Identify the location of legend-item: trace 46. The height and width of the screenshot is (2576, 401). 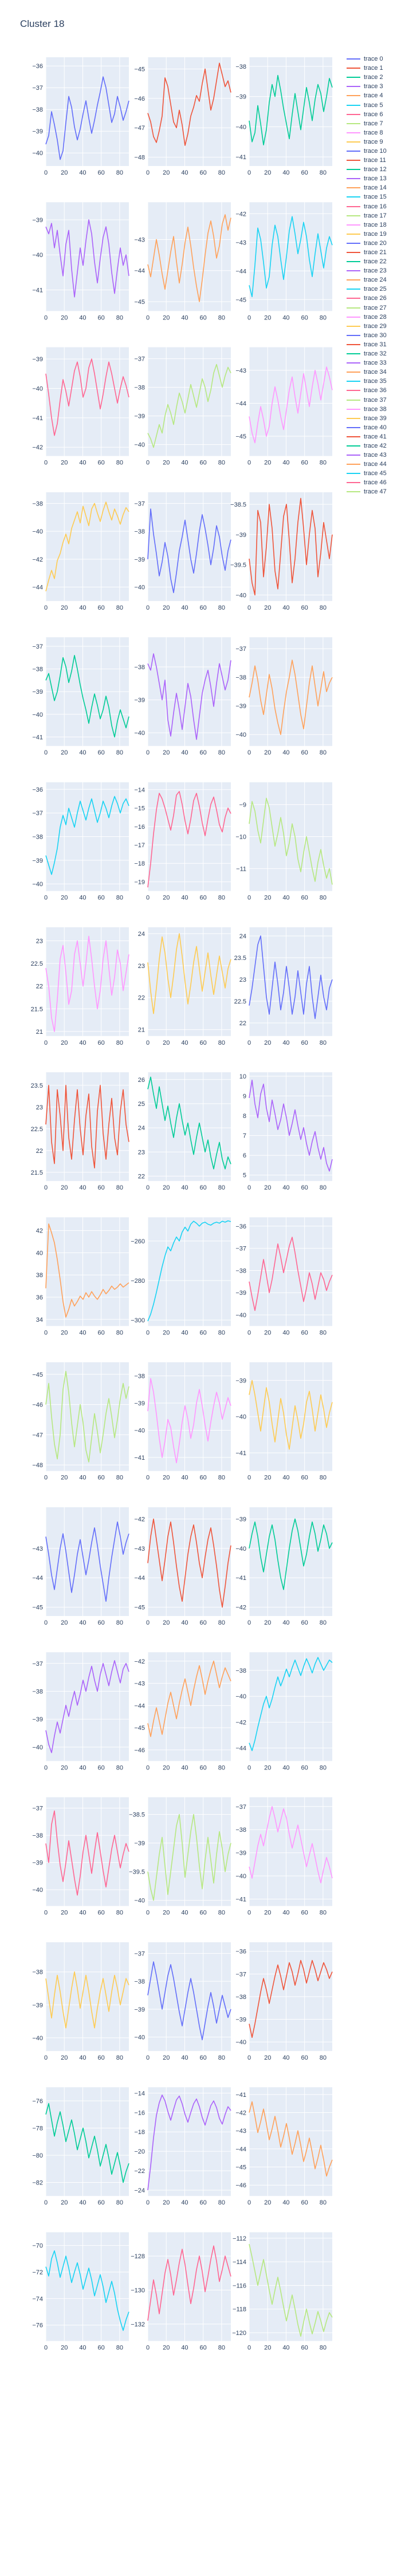
(373, 482).